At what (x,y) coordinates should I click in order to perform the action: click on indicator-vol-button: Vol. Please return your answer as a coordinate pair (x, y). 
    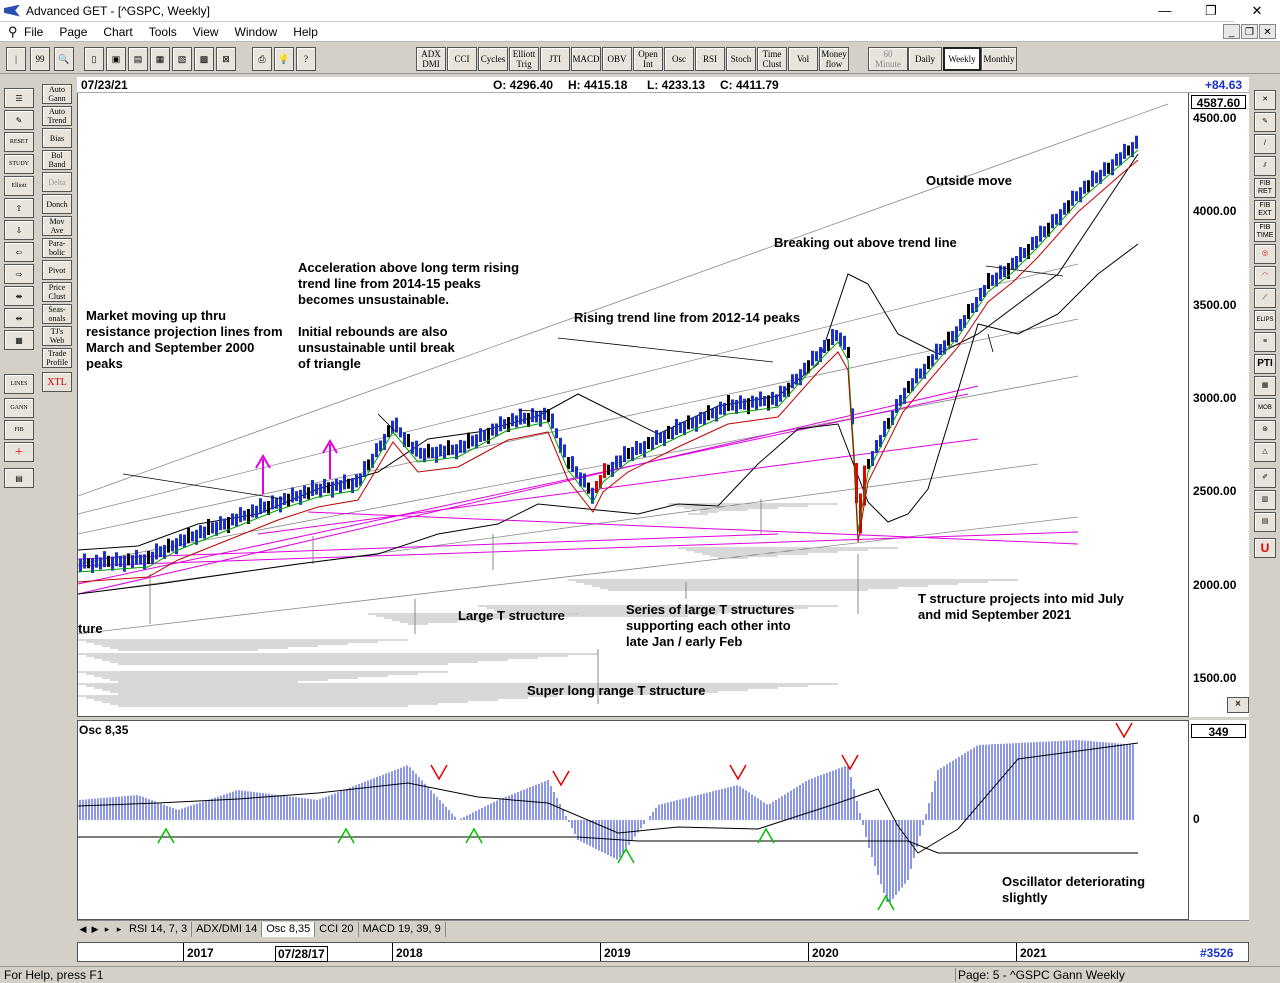
    Looking at the image, I should click on (803, 59).